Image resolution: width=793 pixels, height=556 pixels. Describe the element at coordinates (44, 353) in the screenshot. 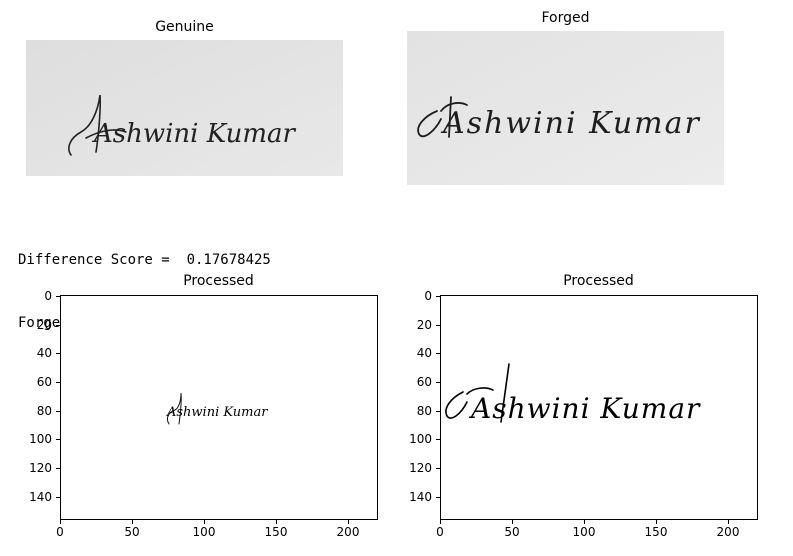

I see `plot1-ytick: 40` at that location.